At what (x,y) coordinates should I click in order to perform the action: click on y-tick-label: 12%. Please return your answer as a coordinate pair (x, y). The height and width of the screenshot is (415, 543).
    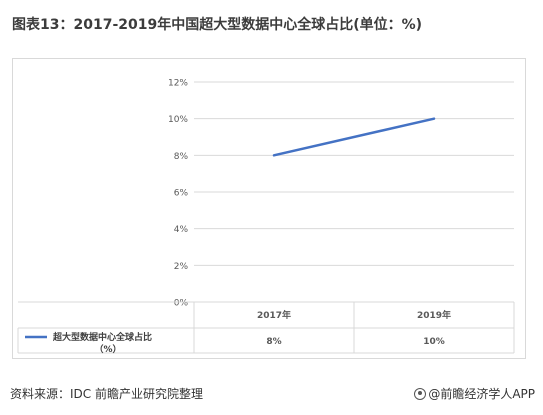
    Looking at the image, I should click on (178, 84).